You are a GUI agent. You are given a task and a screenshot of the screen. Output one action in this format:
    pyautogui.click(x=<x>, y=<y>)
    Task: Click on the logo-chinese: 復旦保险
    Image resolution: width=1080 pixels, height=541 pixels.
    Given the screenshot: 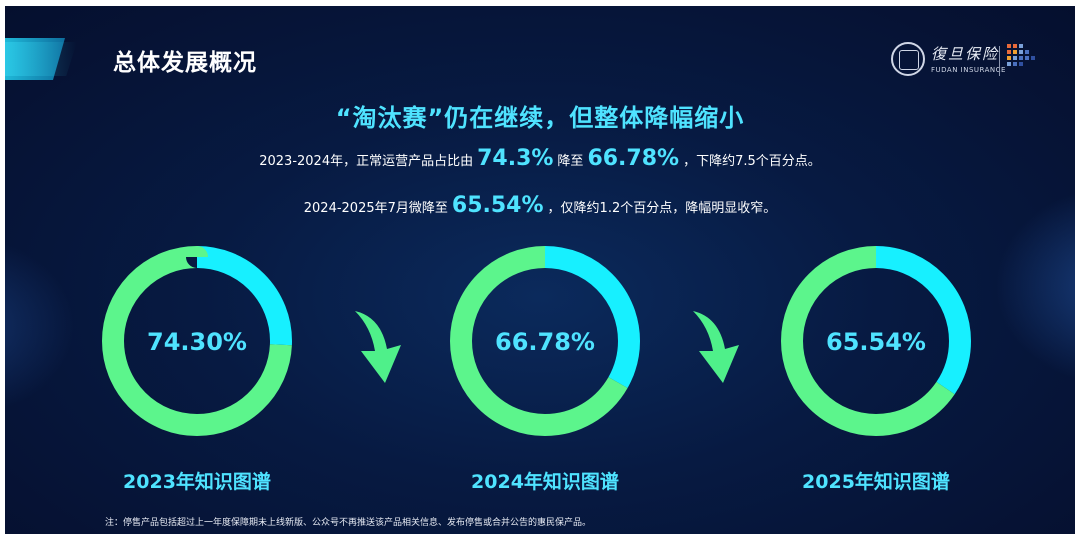 What is the action you would take?
    pyautogui.click(x=965, y=54)
    